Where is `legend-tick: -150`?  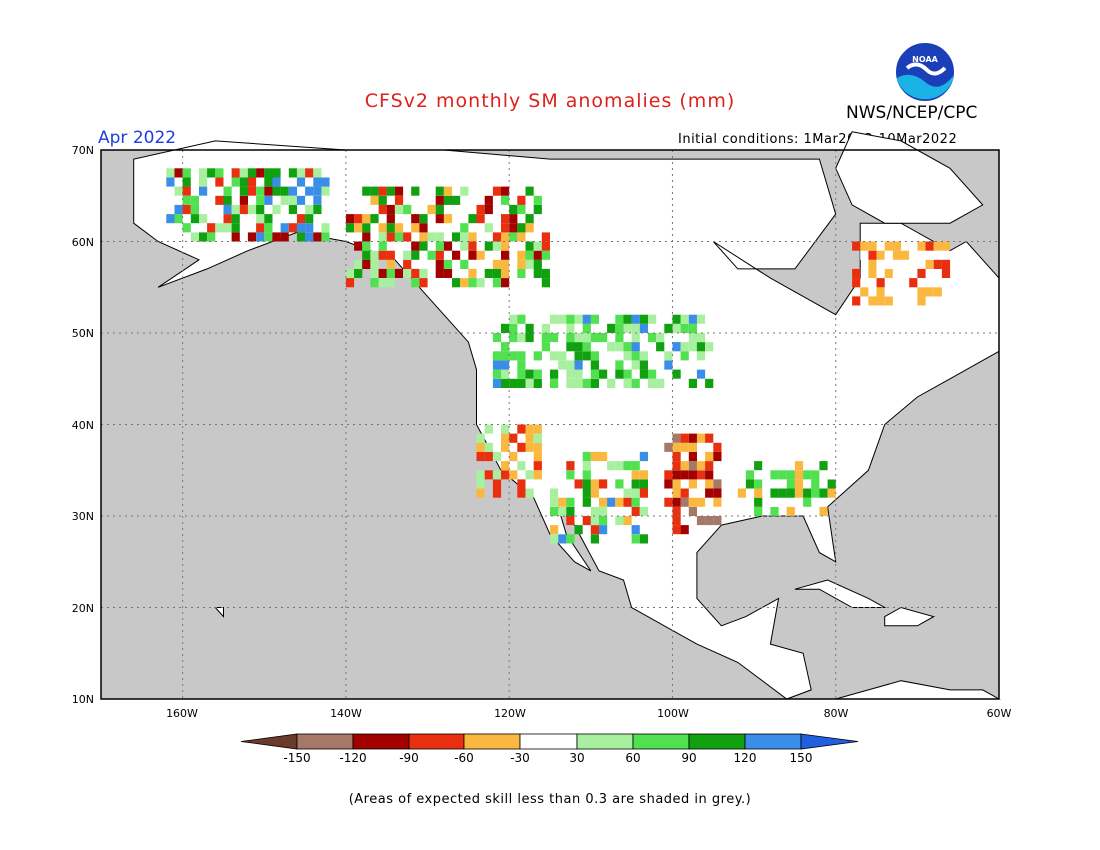 legend-tick: -150 is located at coordinates (296, 758).